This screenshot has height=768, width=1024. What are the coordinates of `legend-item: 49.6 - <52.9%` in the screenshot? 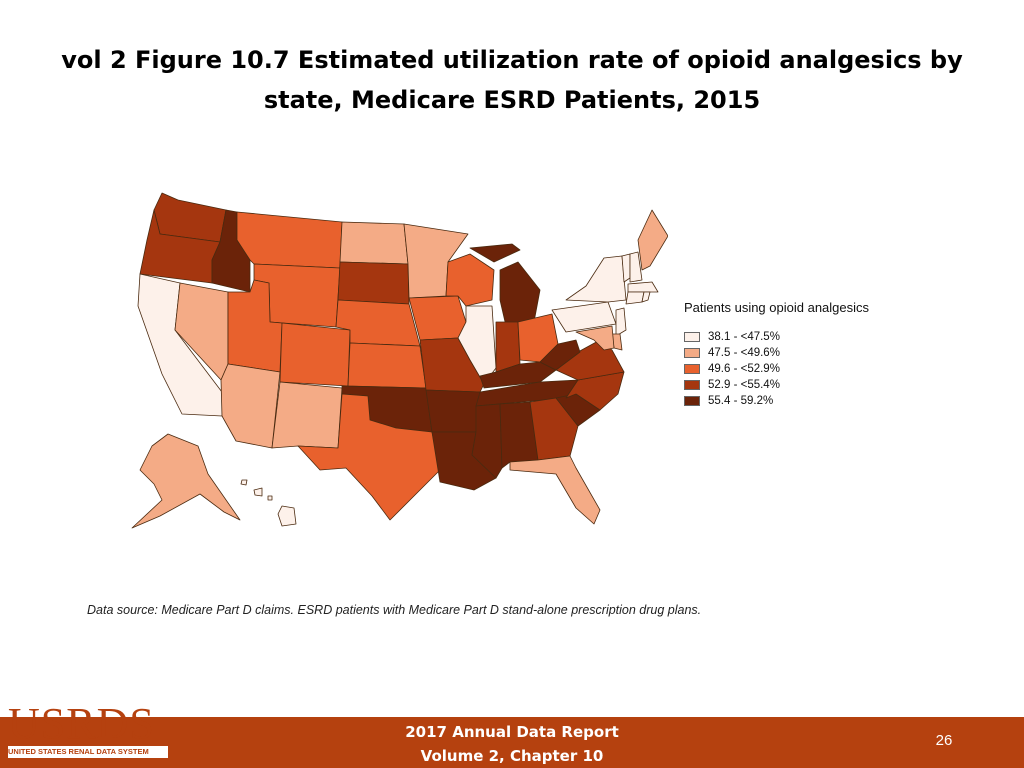 It's located at (804, 368).